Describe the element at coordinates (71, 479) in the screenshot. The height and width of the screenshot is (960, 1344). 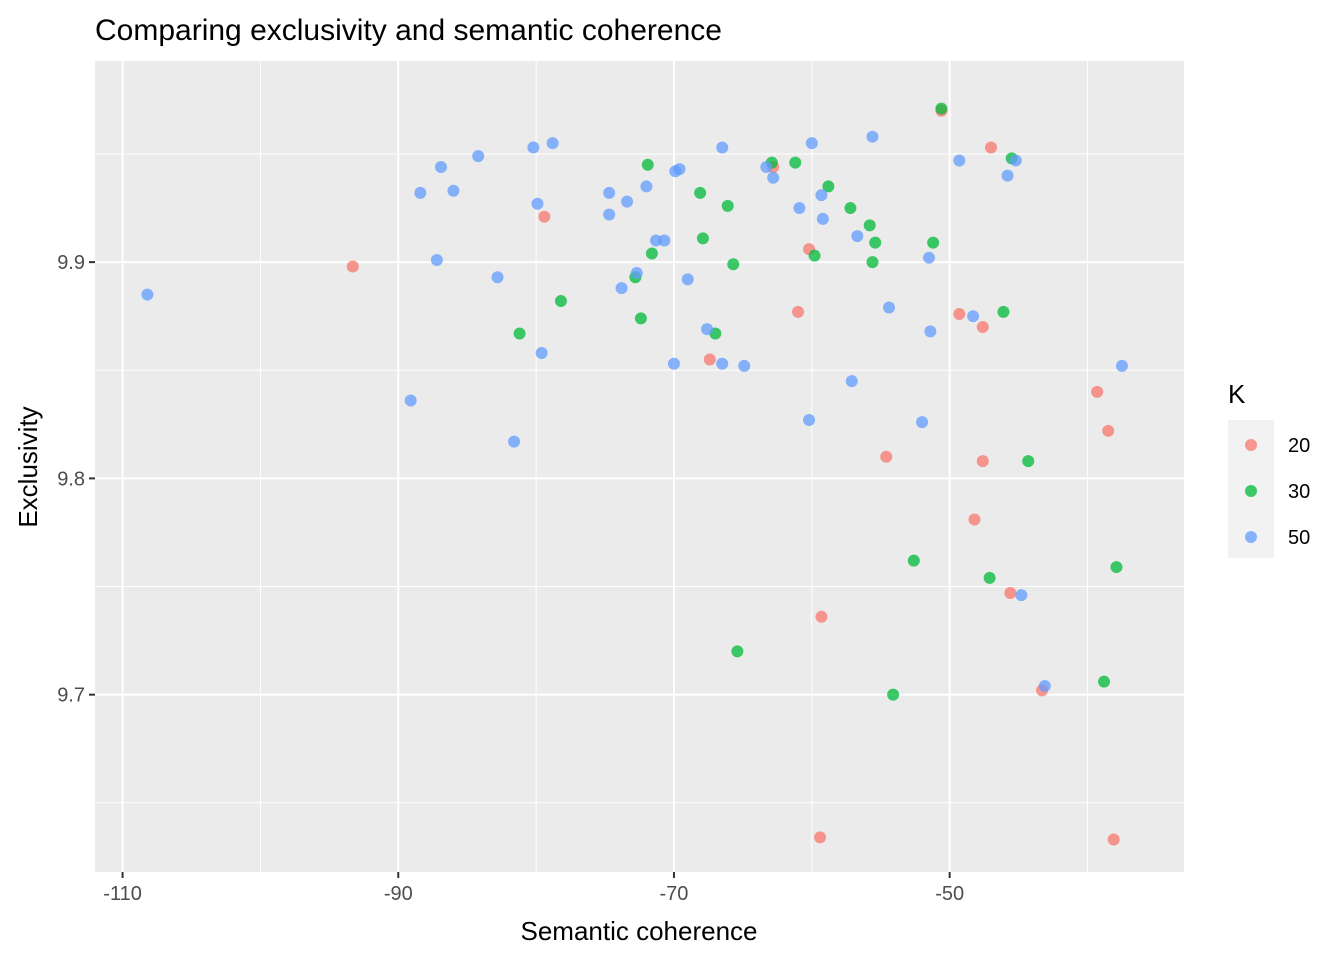
I see `y-tick-label: 9.8` at that location.